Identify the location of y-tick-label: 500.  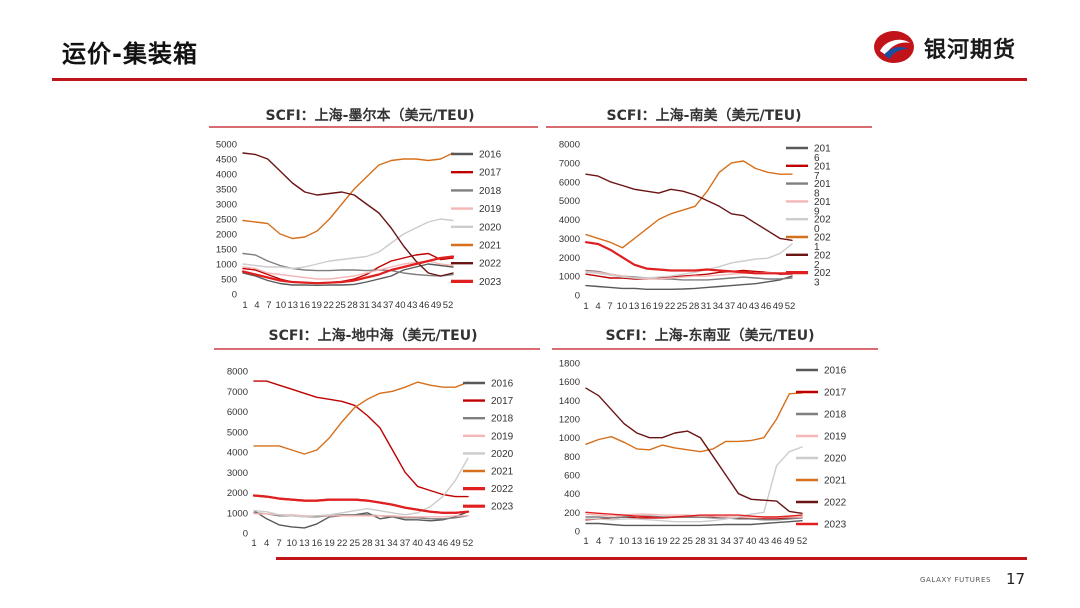
(229, 280).